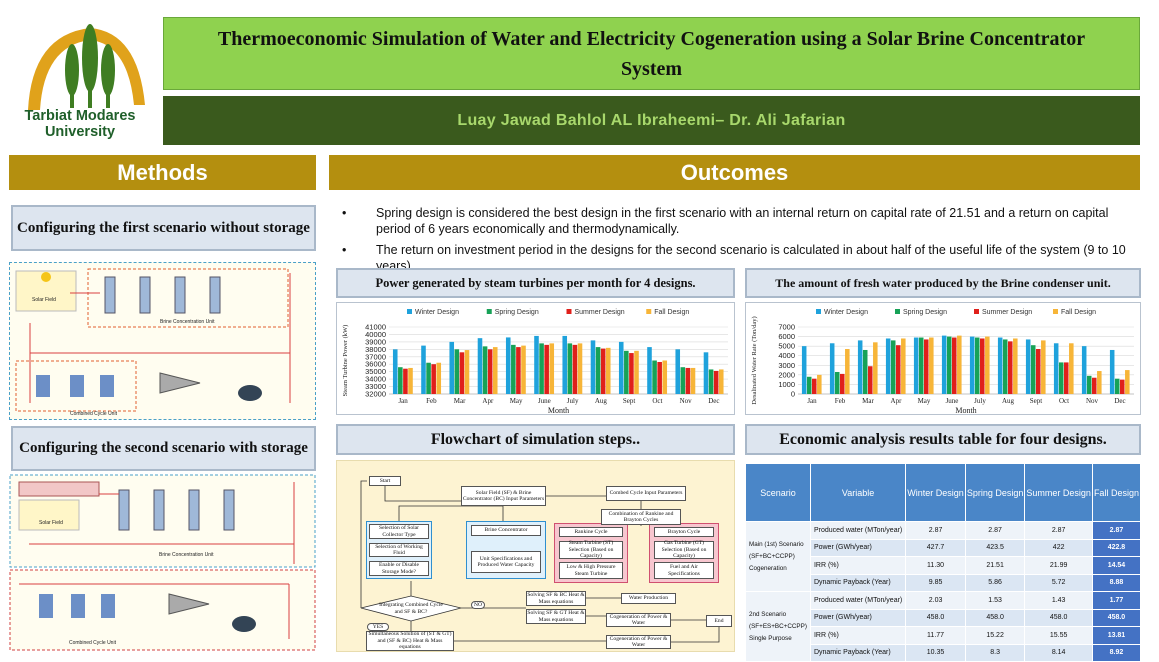 The image size is (1159, 662). Describe the element at coordinates (858, 652) in the screenshot. I see `variable-cell: Dynamic Payback (Year)` at that location.